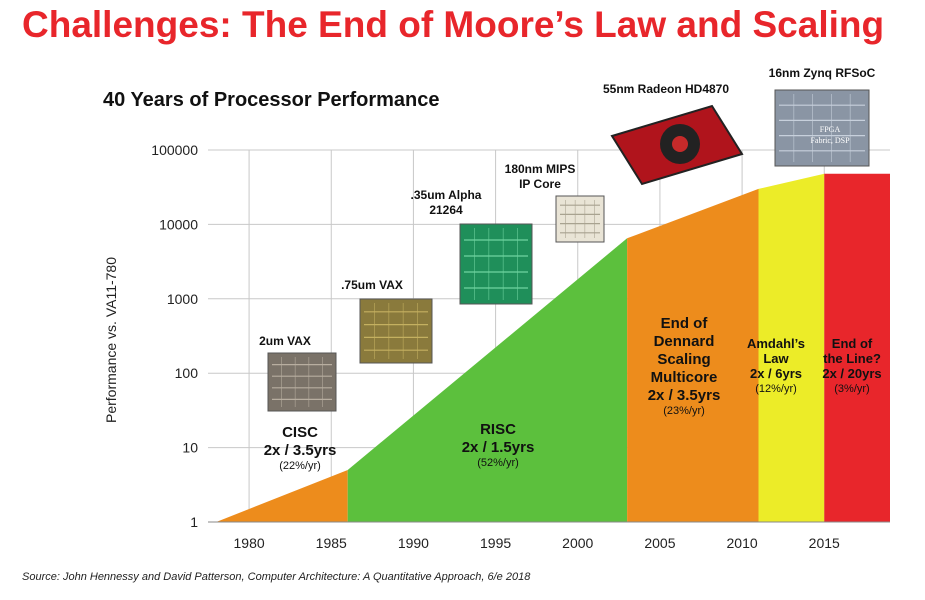 This screenshot has width=925, height=600. Describe the element at coordinates (851, 389) in the screenshot. I see `era-rate-label: (3%/yr)` at that location.